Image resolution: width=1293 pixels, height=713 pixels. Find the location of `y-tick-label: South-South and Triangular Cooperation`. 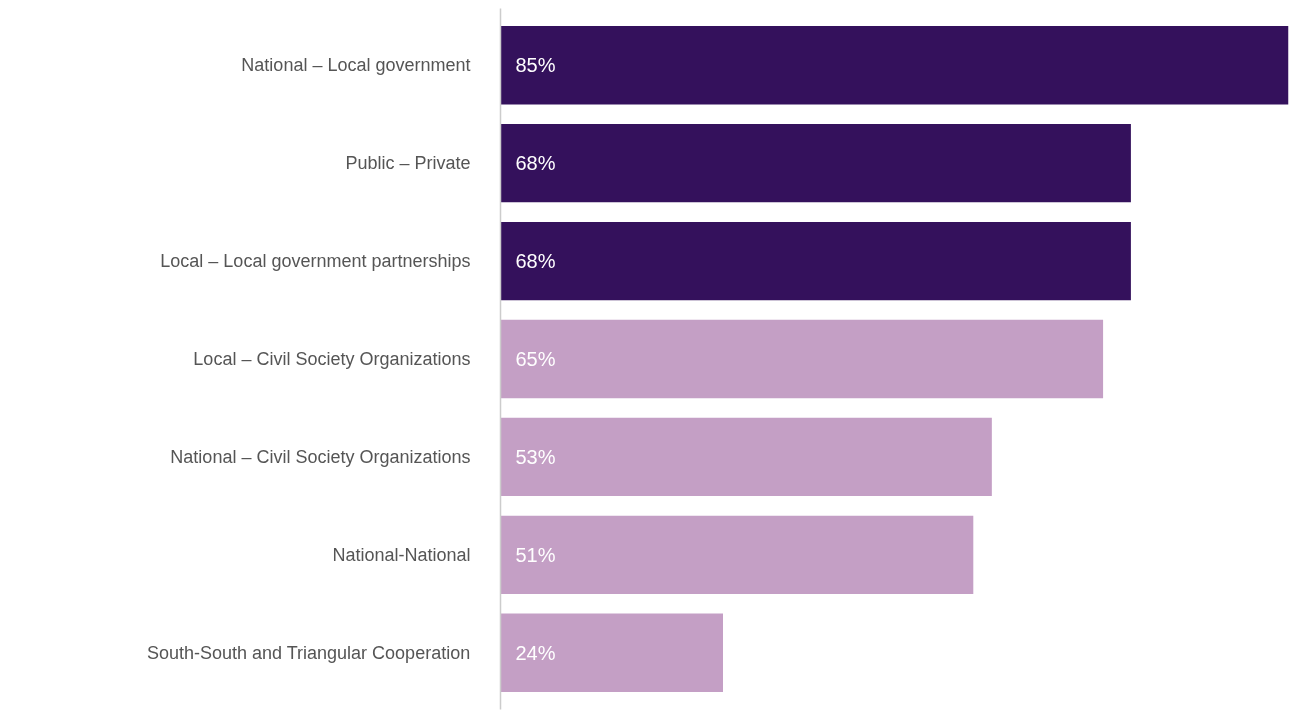

y-tick-label: South-South and Triangular Cooperation is located at coordinates (308, 652).